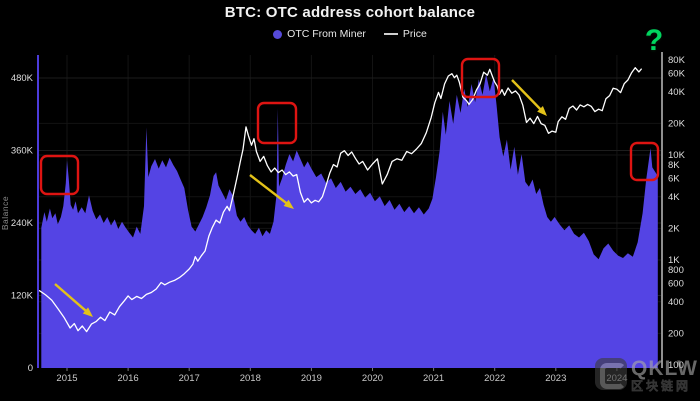  What do you see at coordinates (189, 378) in the screenshot?
I see `x-axis-tick-label: 2017` at bounding box center [189, 378].